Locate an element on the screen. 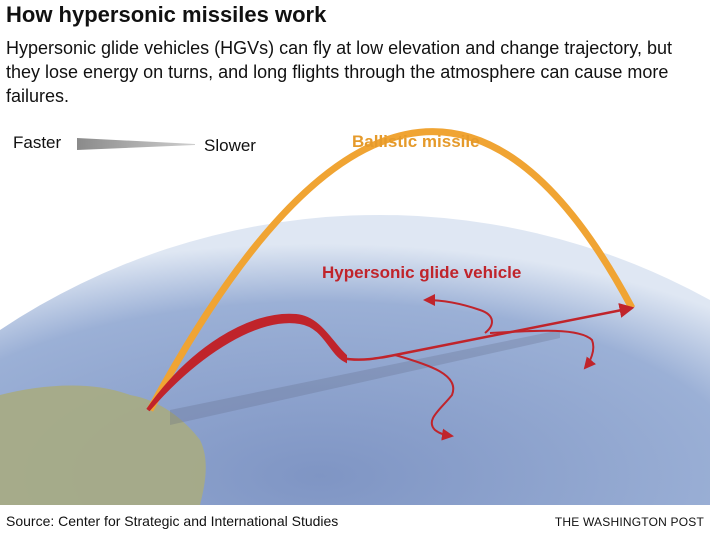 This screenshot has height=535, width=710. hgv-label: Hypersonic glide vehicle is located at coordinates (422, 272).